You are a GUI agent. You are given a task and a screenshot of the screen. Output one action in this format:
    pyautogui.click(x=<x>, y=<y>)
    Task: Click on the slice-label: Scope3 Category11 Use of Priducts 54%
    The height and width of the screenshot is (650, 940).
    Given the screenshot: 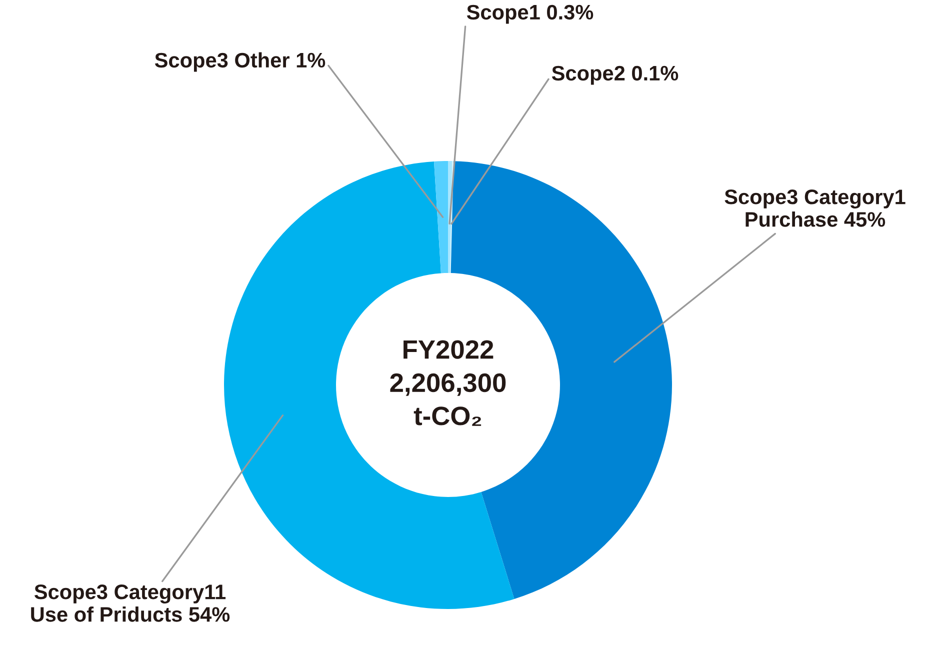 What is the action you would take?
    pyautogui.click(x=130, y=603)
    